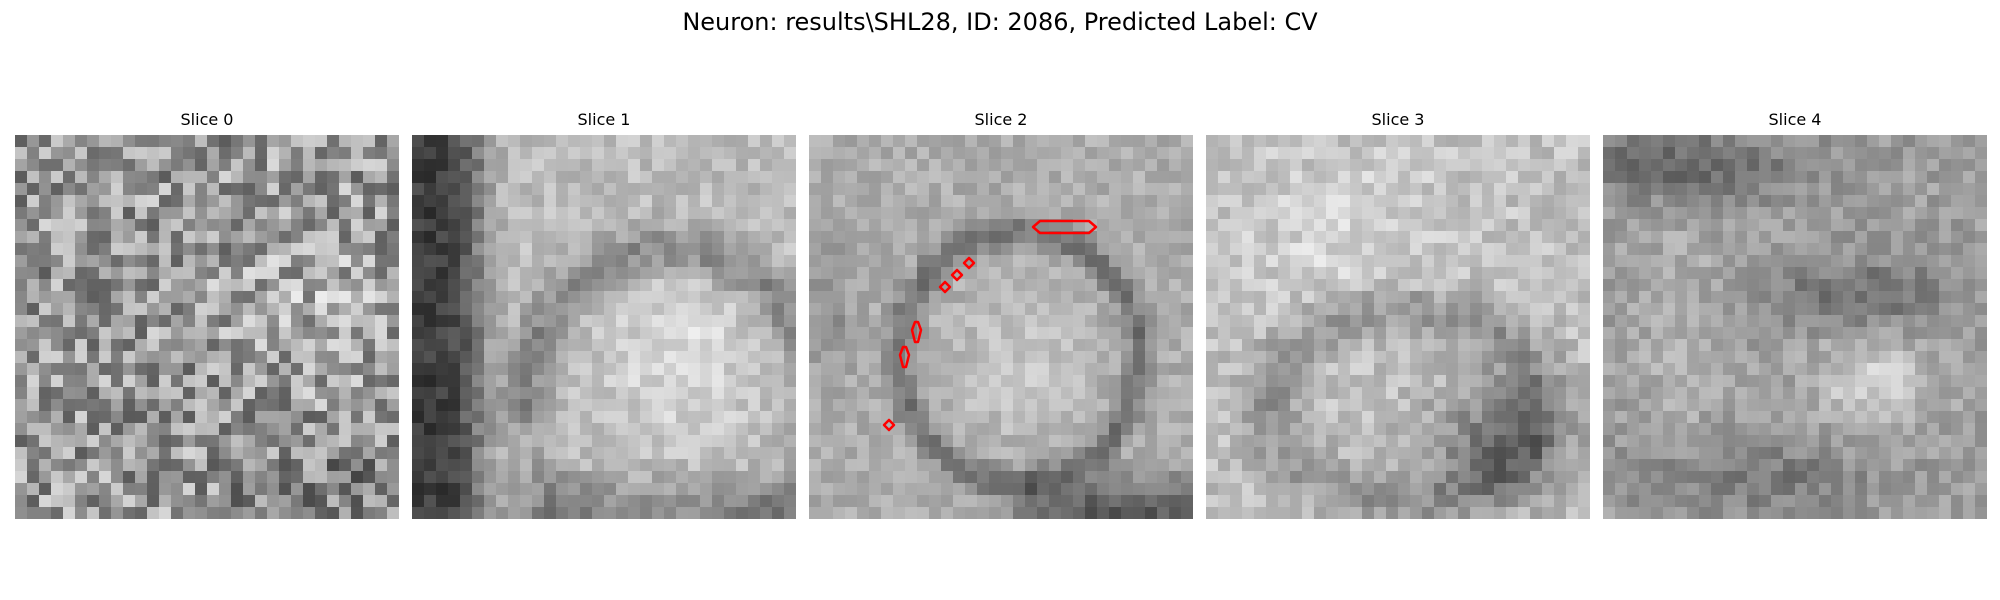 The height and width of the screenshot is (600, 2000). Describe the element at coordinates (604, 119) in the screenshot. I see `slice-title: Slice 1` at that location.